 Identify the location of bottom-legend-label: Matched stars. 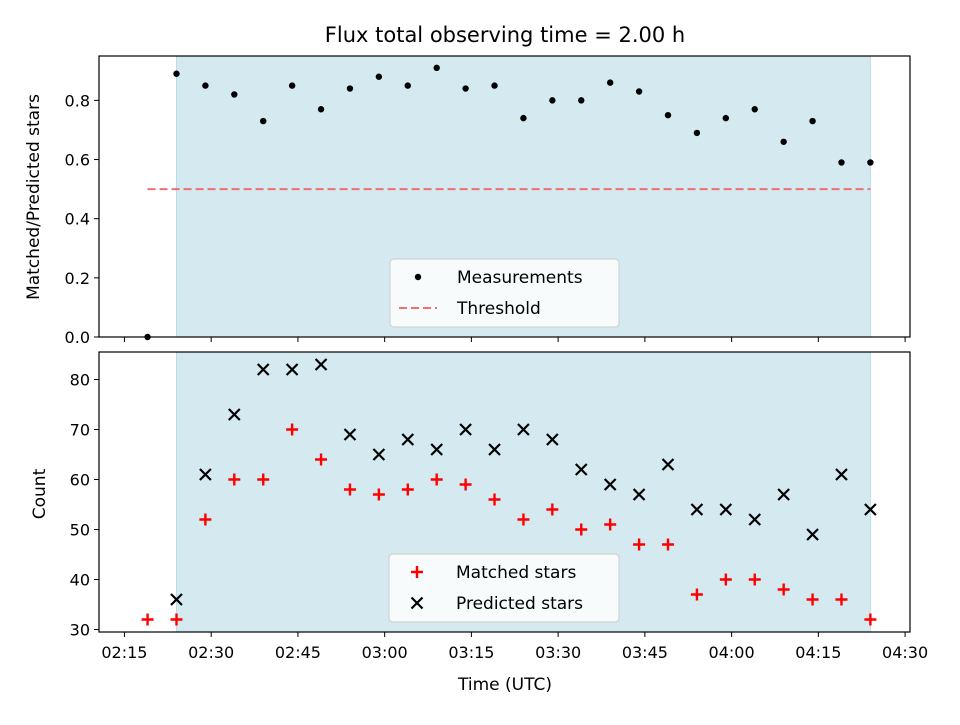
(516, 573).